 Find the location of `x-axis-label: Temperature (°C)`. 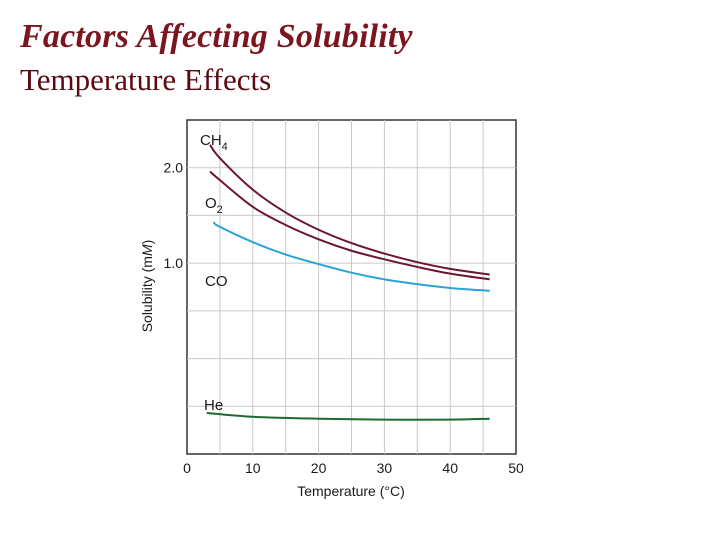

x-axis-label: Temperature (°C) is located at coordinates (351, 491).